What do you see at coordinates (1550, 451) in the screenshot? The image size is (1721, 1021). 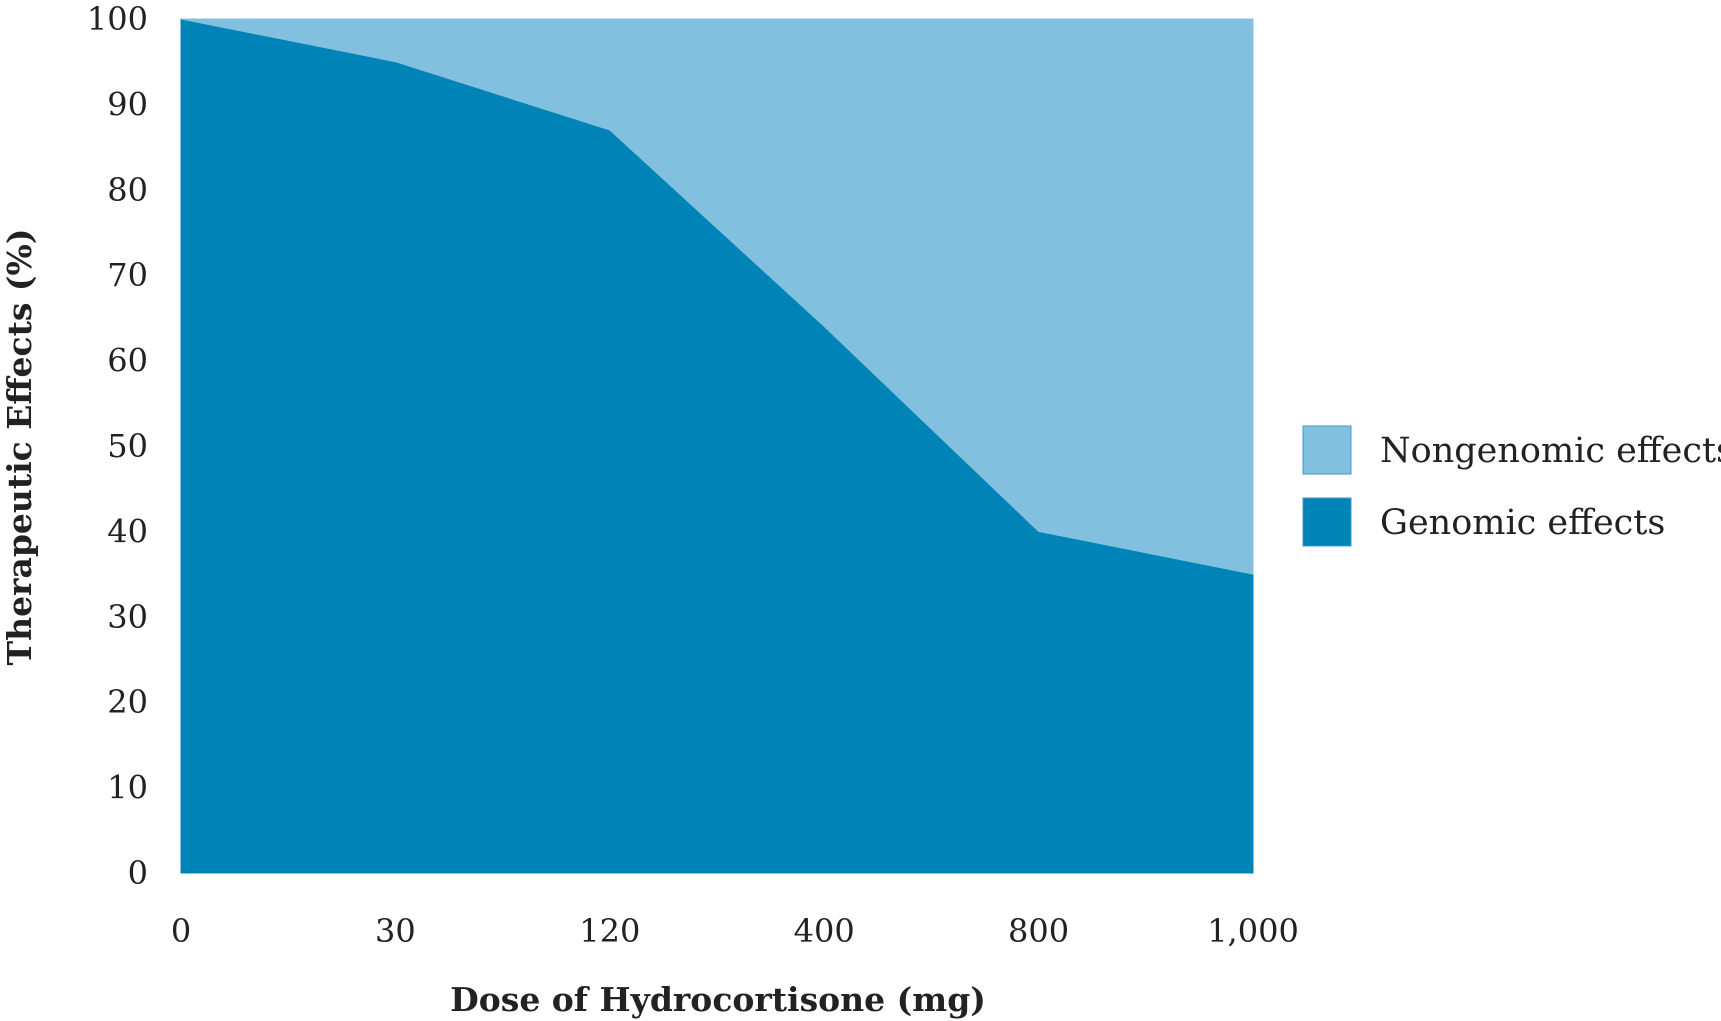 I see `legend-label-nongenomic-effects: Nongenomic effects` at bounding box center [1550, 451].